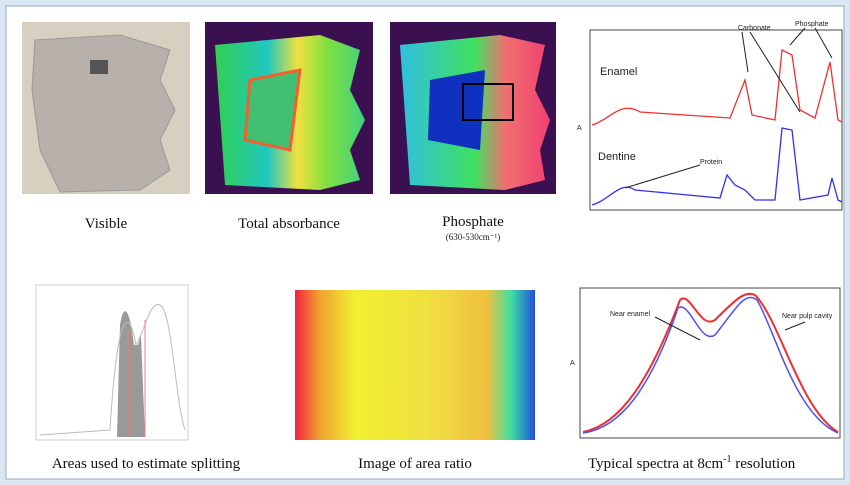  Describe the element at coordinates (727, 459) in the screenshot. I see `caption-superscript: -1` at that location.